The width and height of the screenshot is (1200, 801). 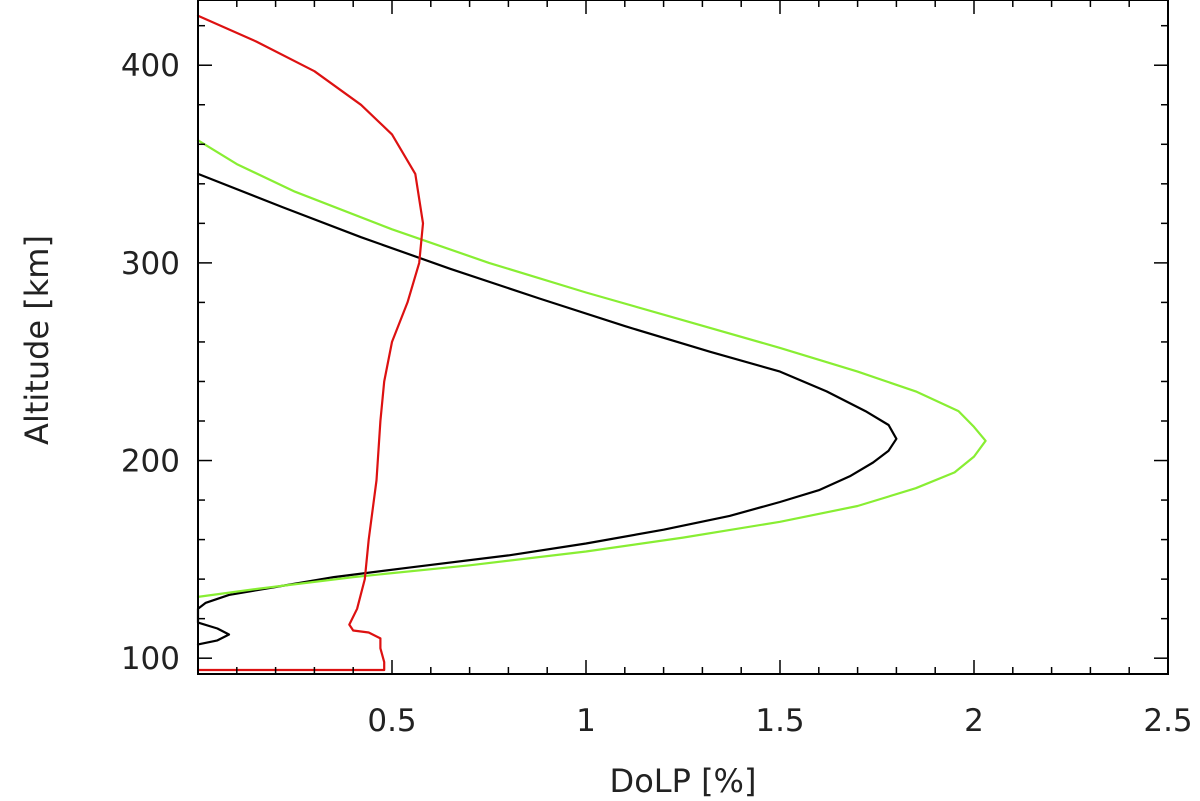 I want to click on y-tick-label: 300, so click(x=150, y=264).